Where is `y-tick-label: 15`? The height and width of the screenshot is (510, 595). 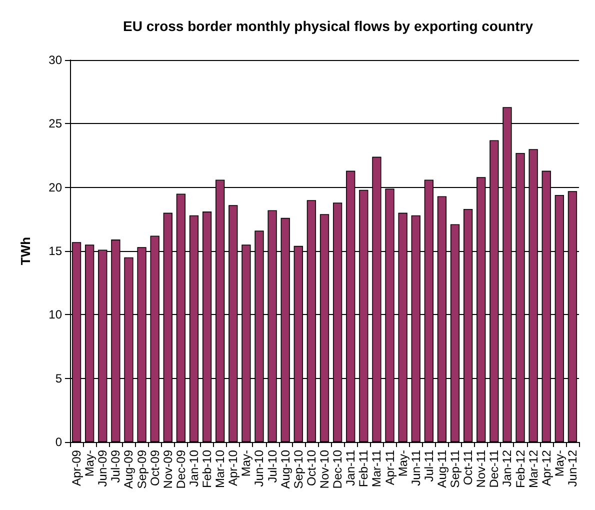
y-tick-label: 15 is located at coordinates (55, 251).